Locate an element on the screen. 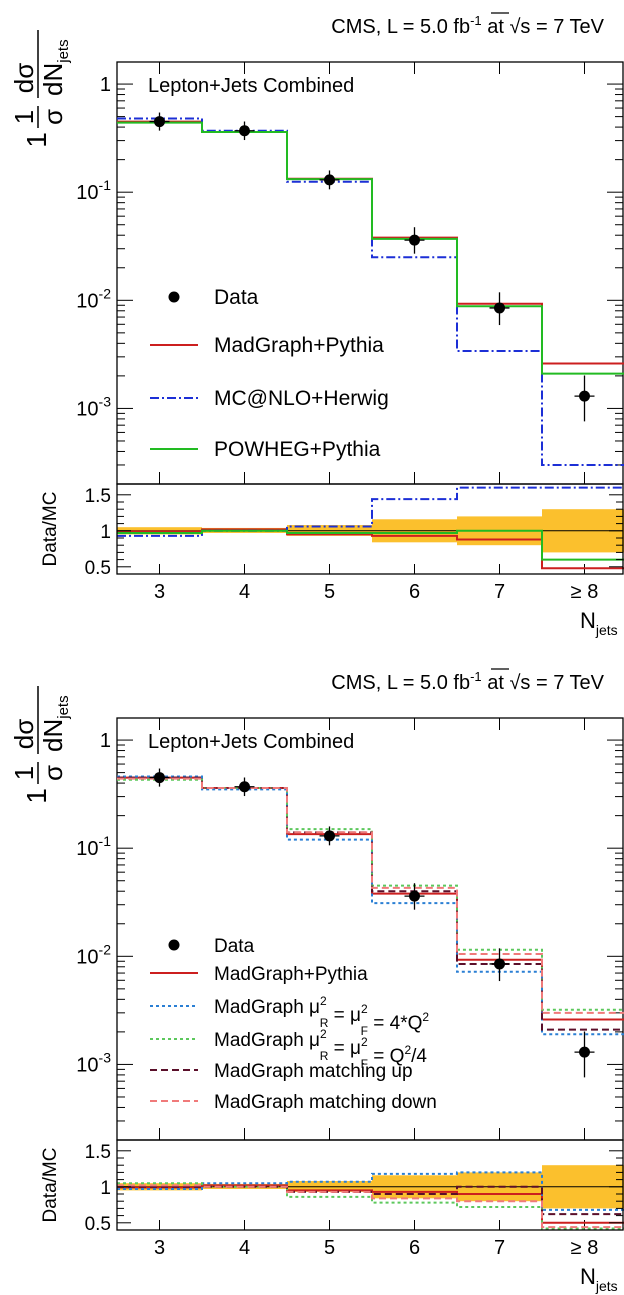 Image resolution: width=624 pixels, height=1295 pixels. legend-label-2: MadGraph μ2 R = μ2 F = 4*Q2 is located at coordinates (321, 1016).